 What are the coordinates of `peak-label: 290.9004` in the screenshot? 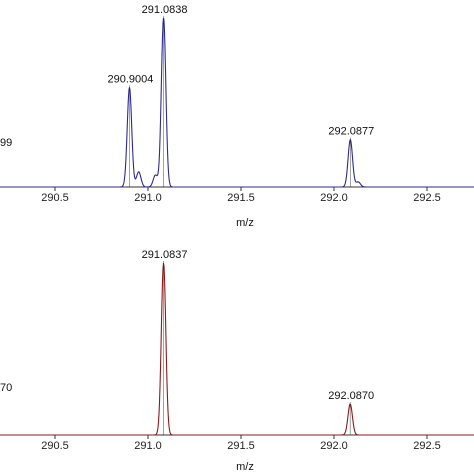 It's located at (131, 79).